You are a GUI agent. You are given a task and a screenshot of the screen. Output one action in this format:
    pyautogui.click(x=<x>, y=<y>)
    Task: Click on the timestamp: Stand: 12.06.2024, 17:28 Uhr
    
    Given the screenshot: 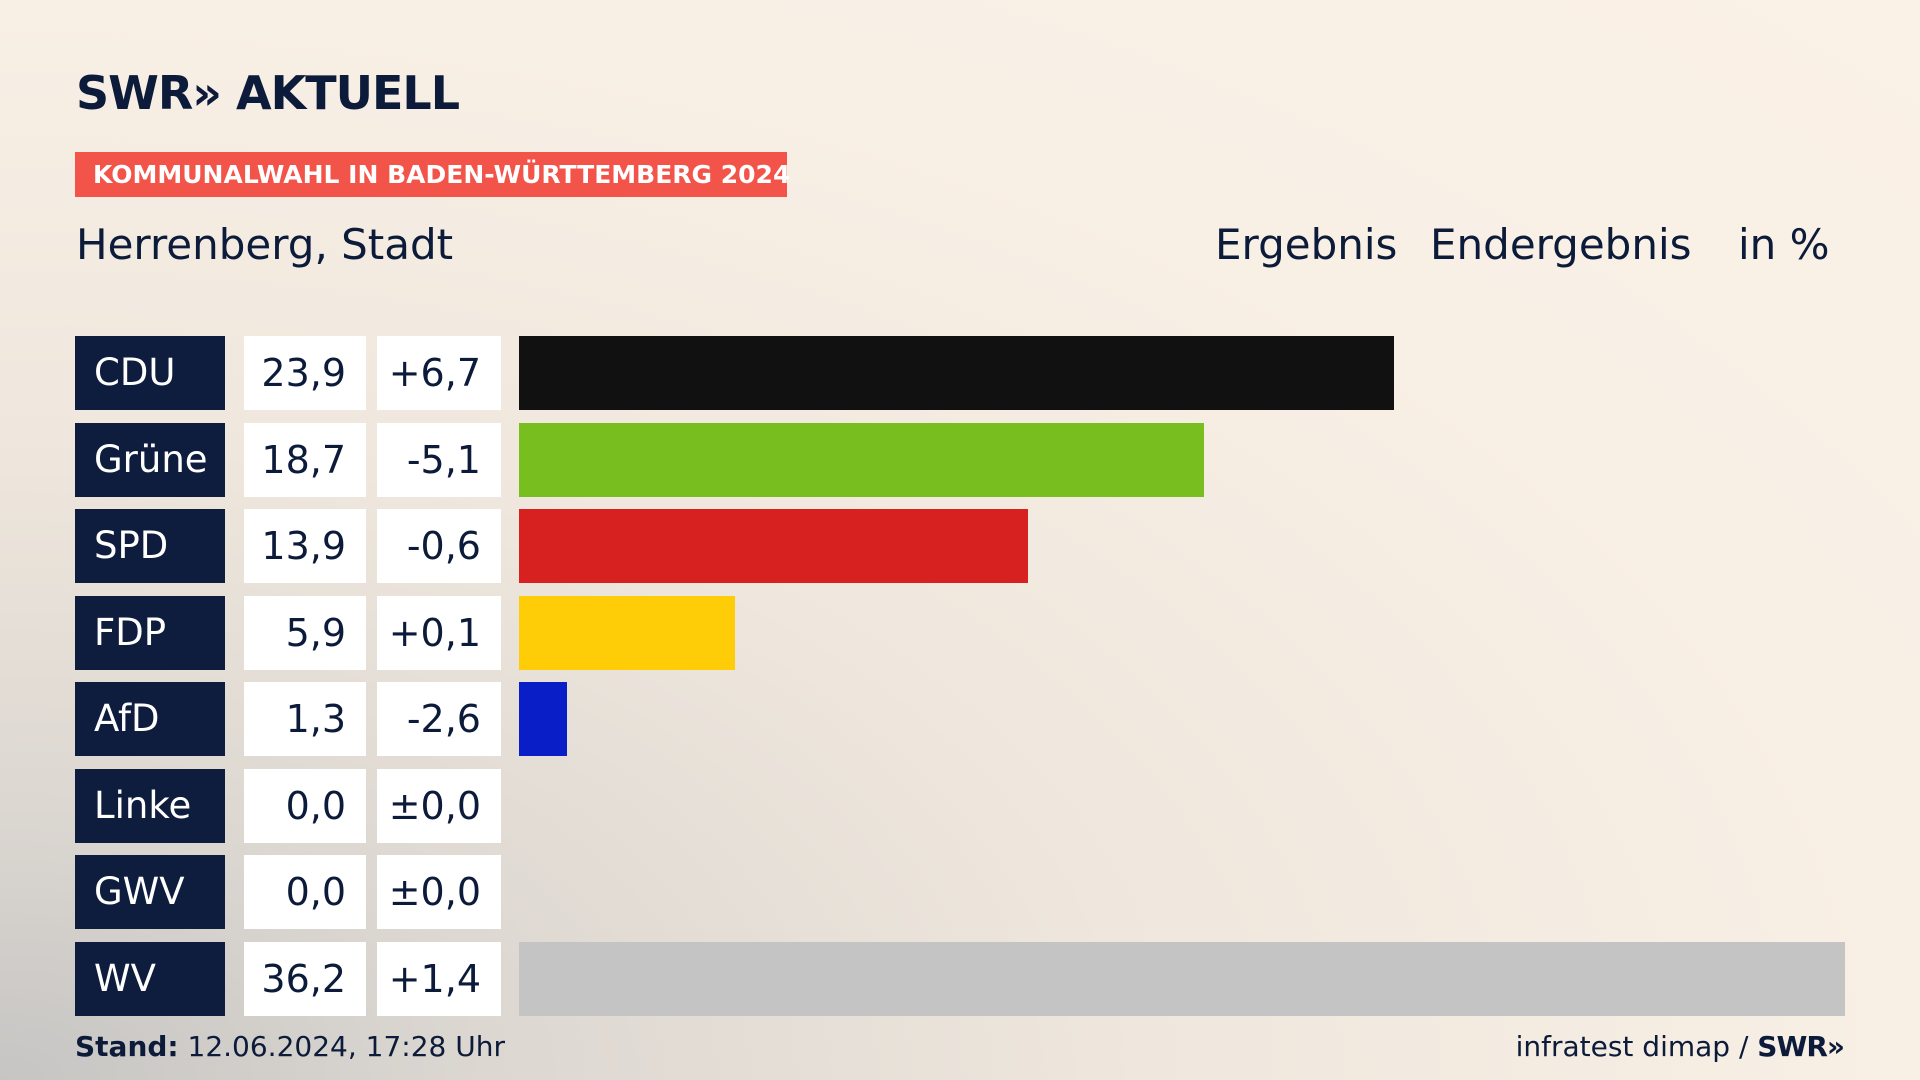 What is the action you would take?
    pyautogui.click(x=290, y=1046)
    